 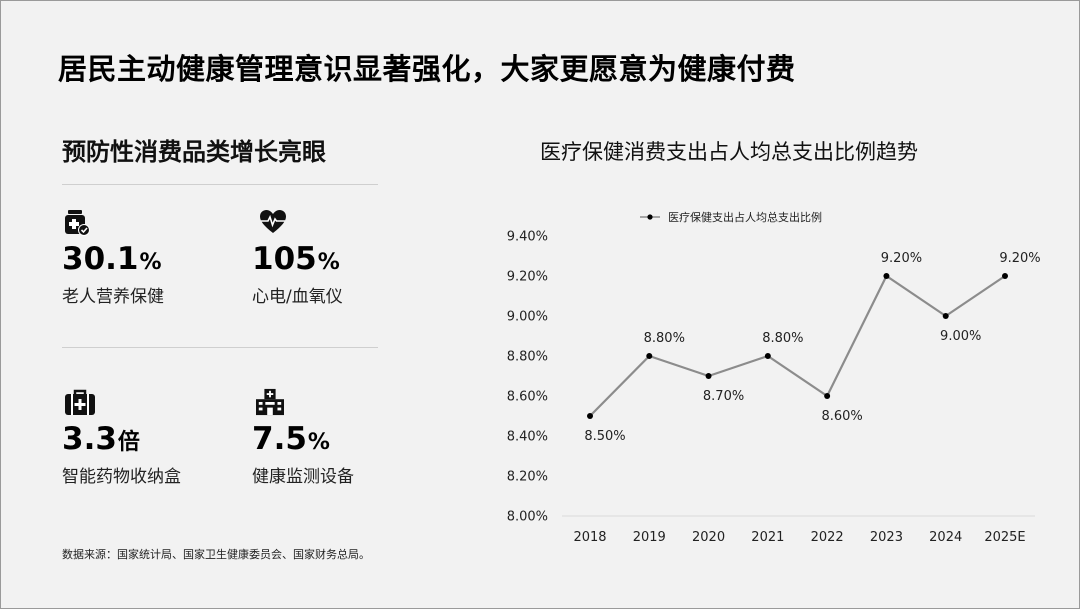 What do you see at coordinates (527, 377) in the screenshot?
I see `y-axis: 8.00% 8.20% 8.40% 8.60% 8.80% 9.00% 9.20% 9.40%` at bounding box center [527, 377].